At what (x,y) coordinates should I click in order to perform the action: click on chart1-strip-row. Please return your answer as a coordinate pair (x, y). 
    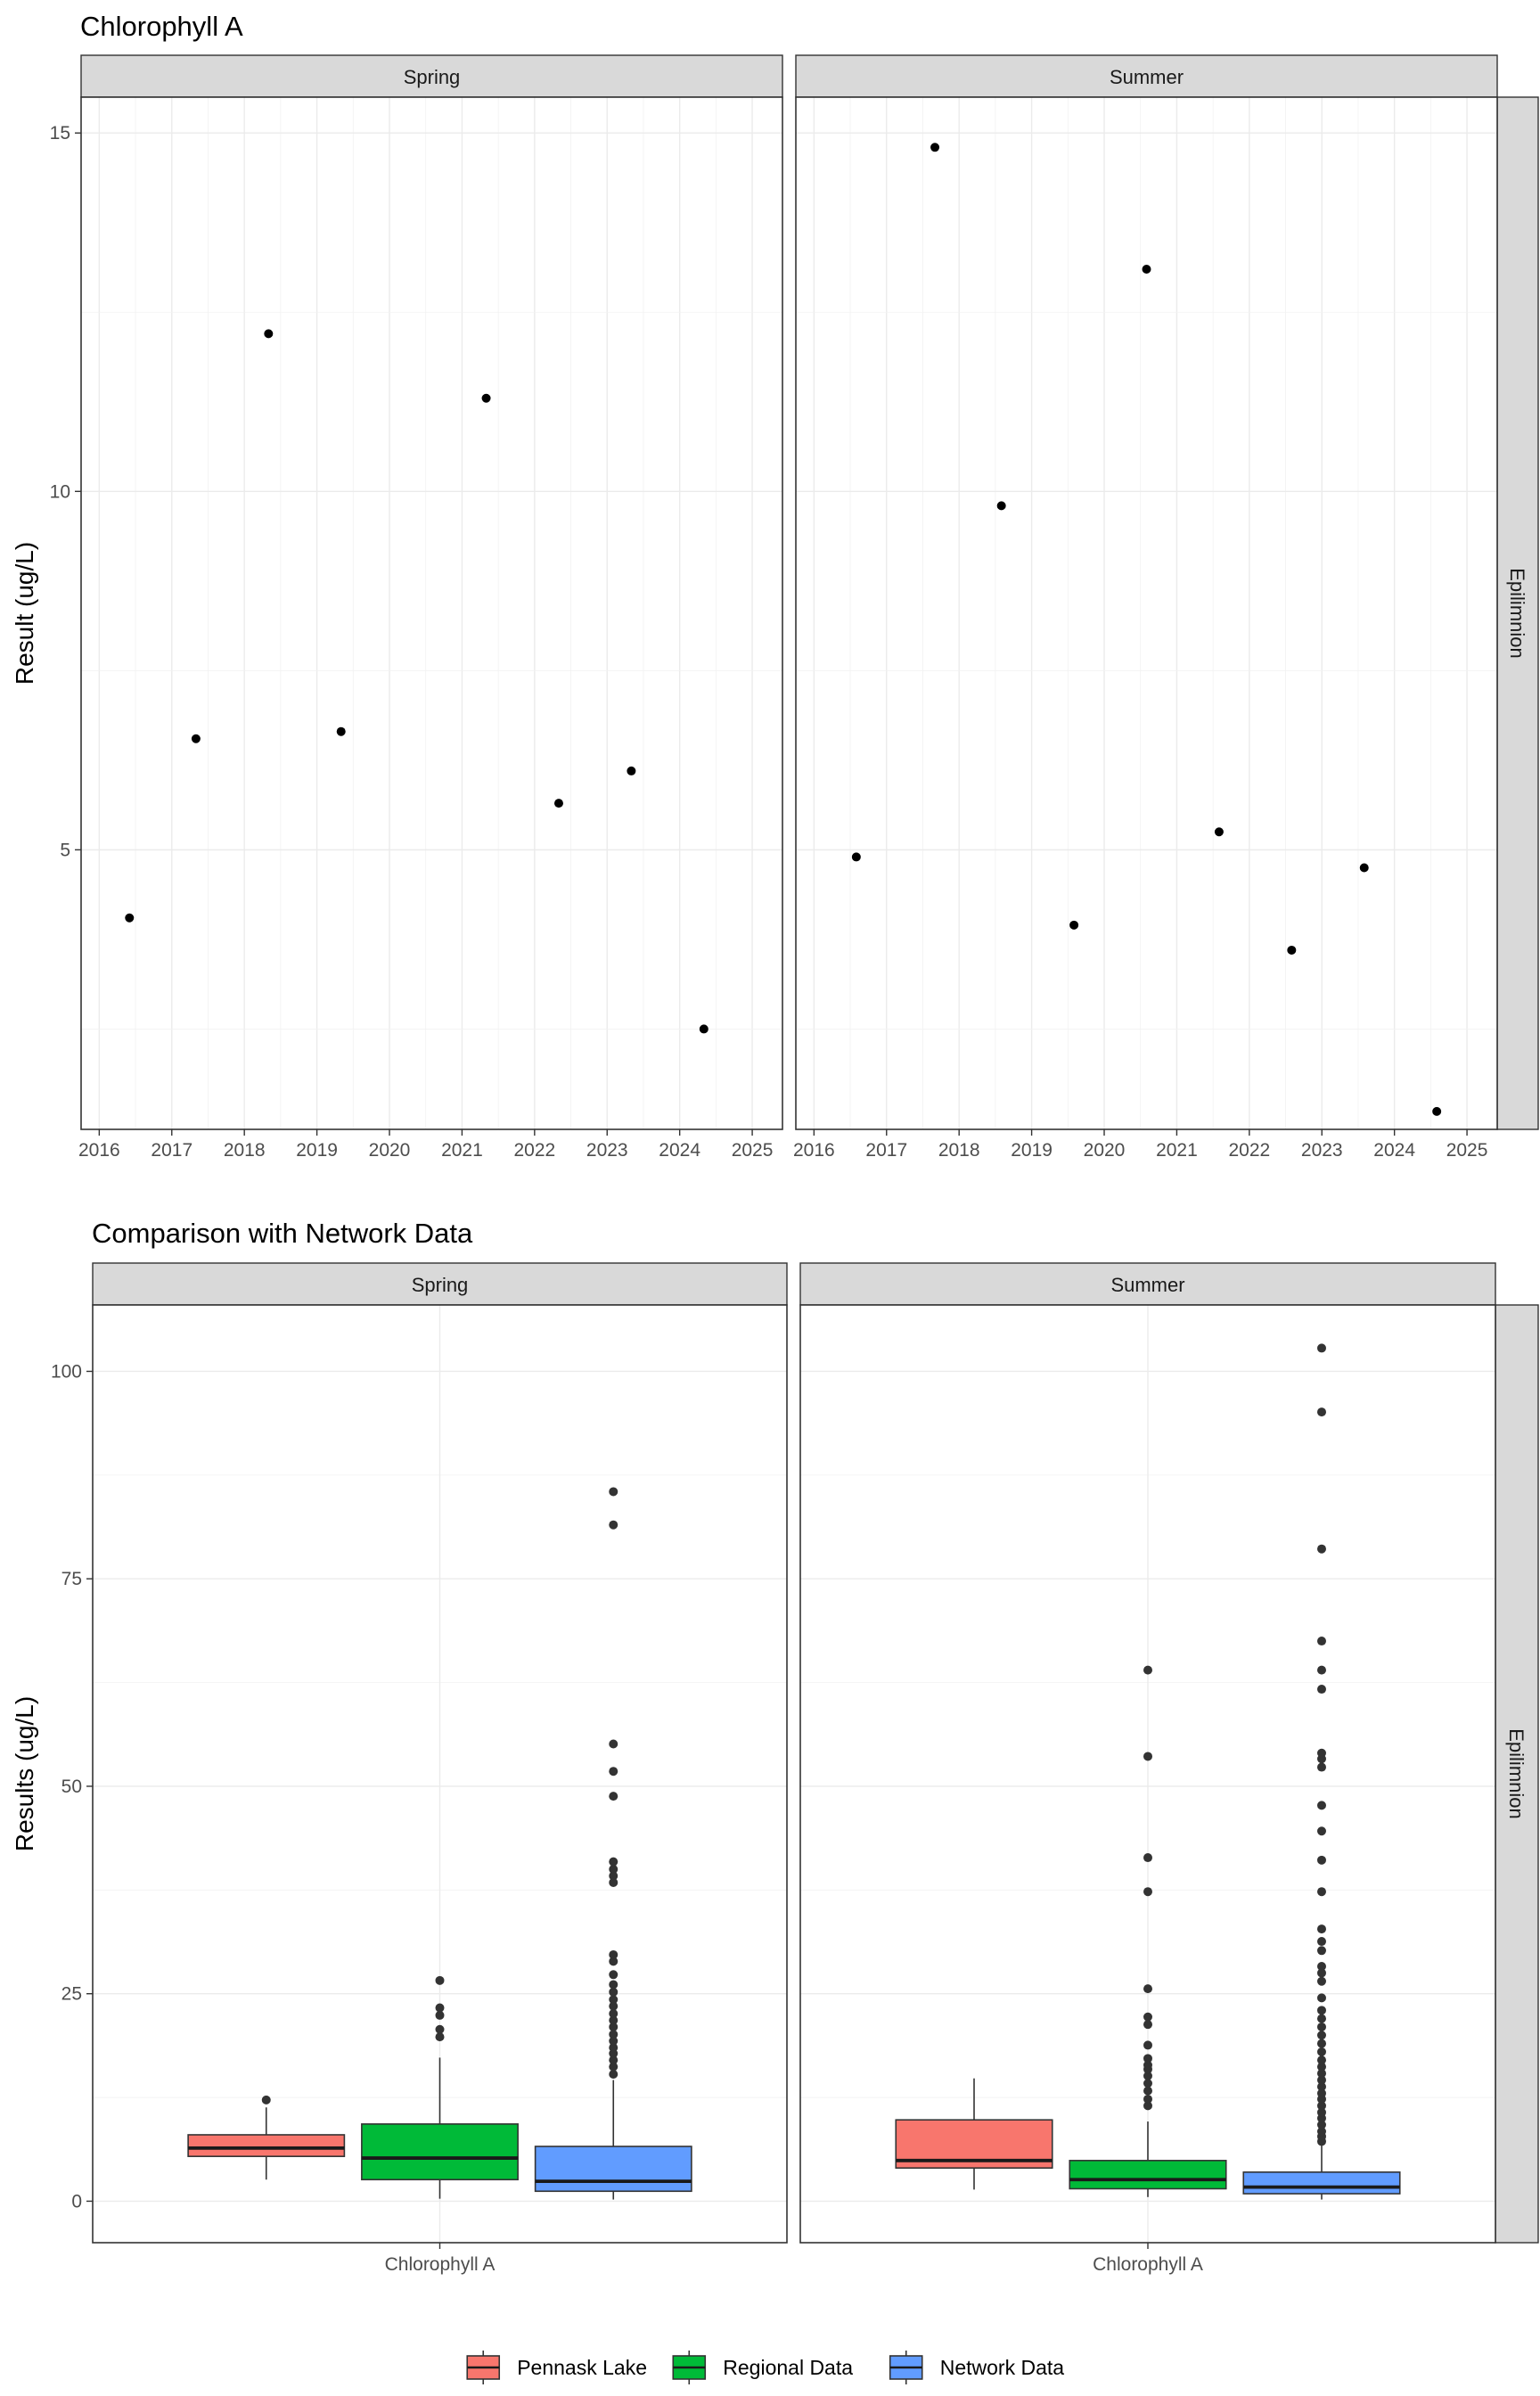
    Looking at the image, I should click on (1517, 613).